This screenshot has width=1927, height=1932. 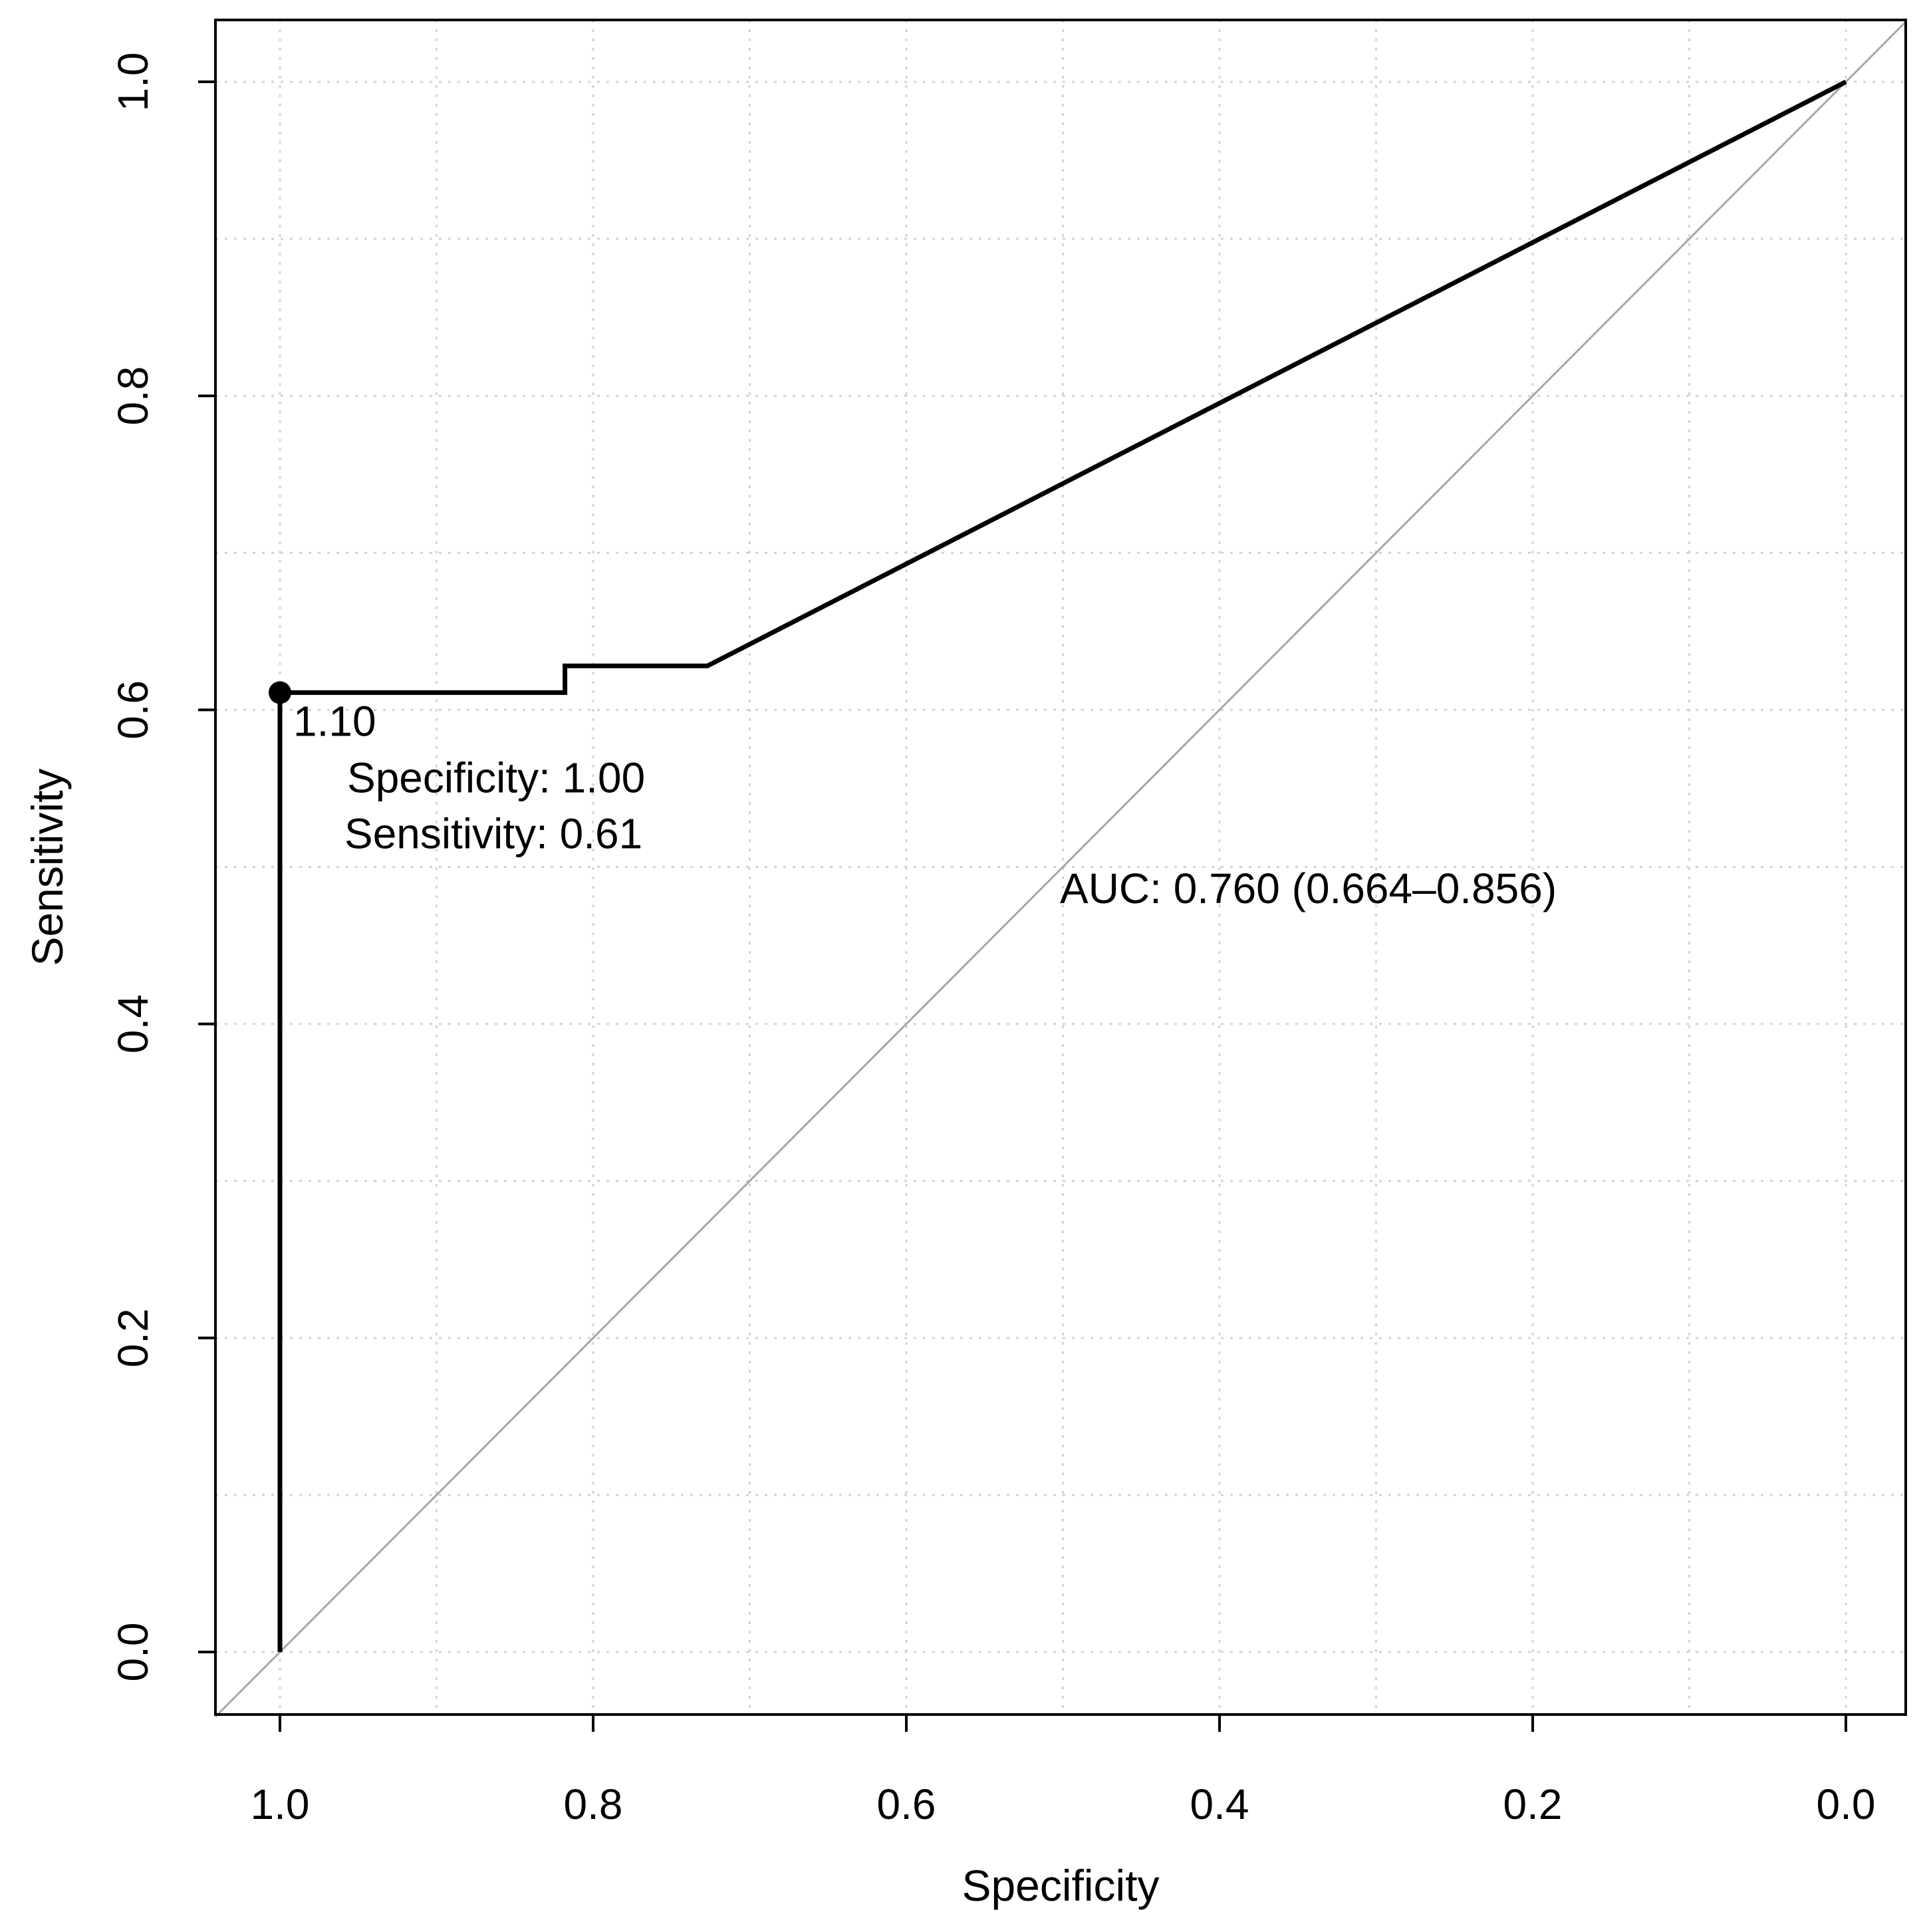 I want to click on threshold-sensitivity-text: Sensitivity: 0.61, so click(x=493, y=833).